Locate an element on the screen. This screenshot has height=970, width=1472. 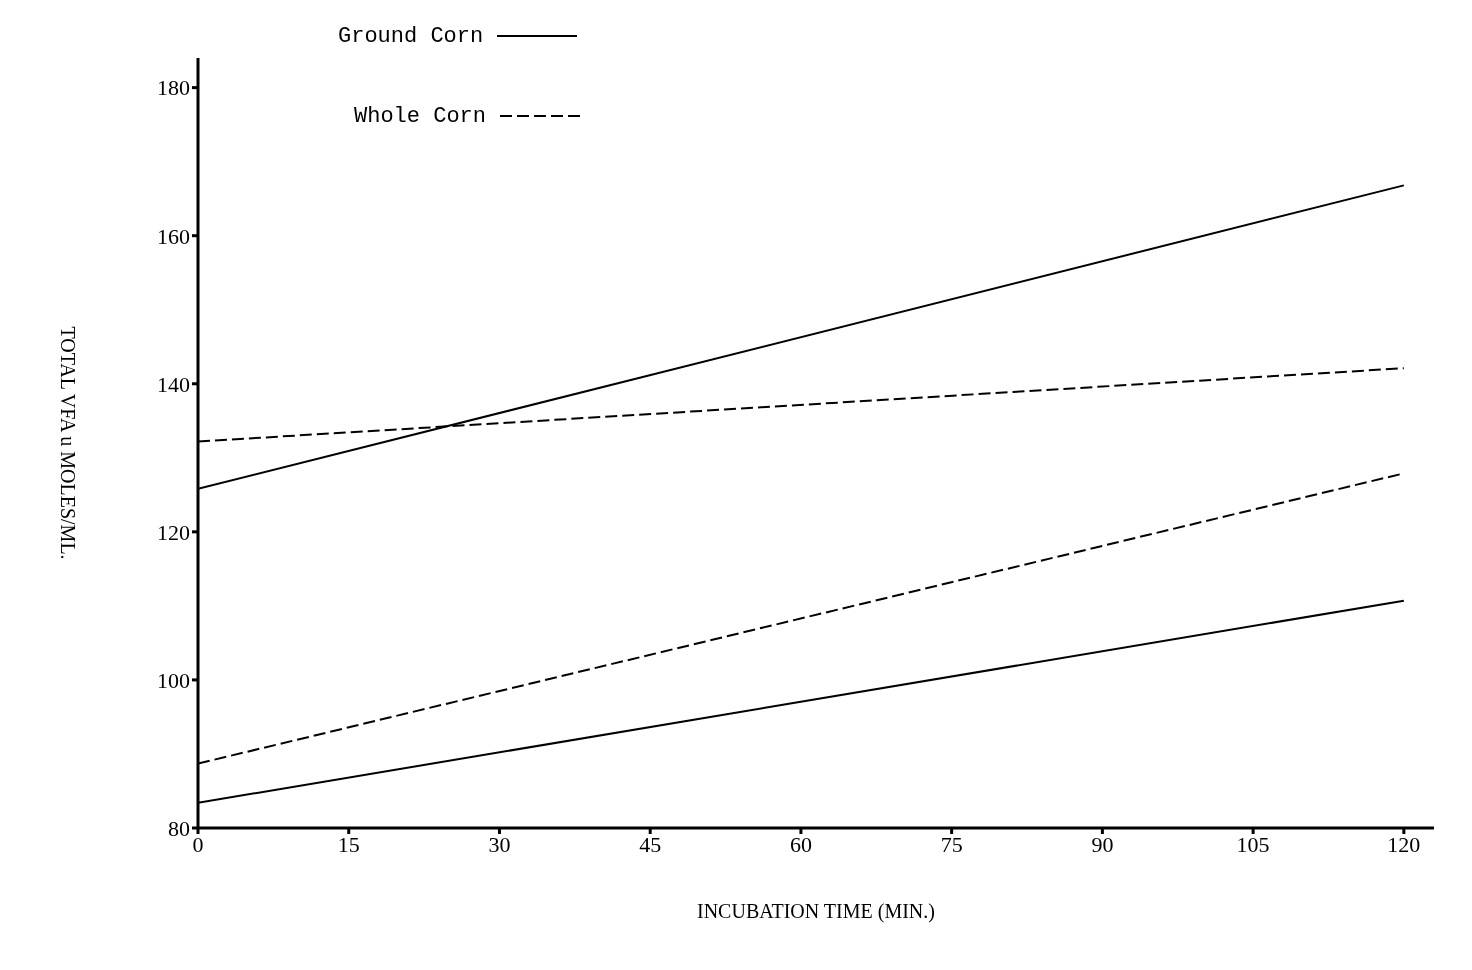
y-tick-label: 80 is located at coordinates (179, 828).